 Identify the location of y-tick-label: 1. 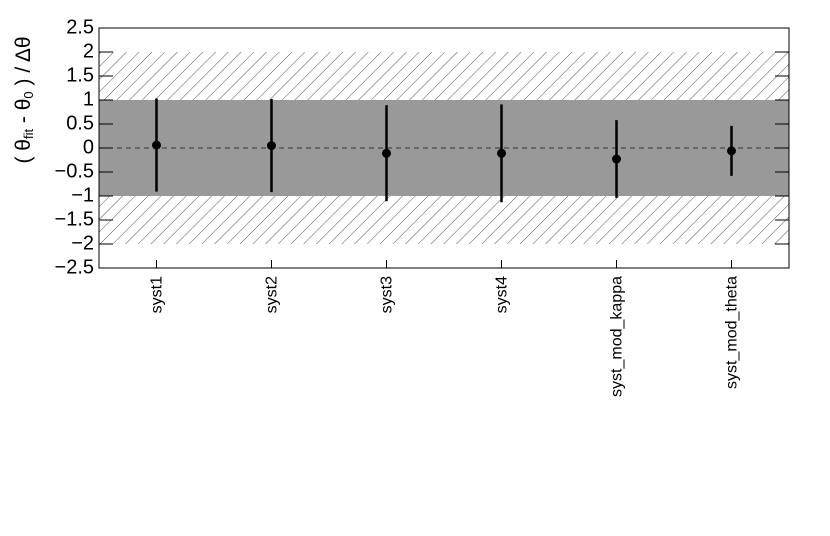
(88, 99).